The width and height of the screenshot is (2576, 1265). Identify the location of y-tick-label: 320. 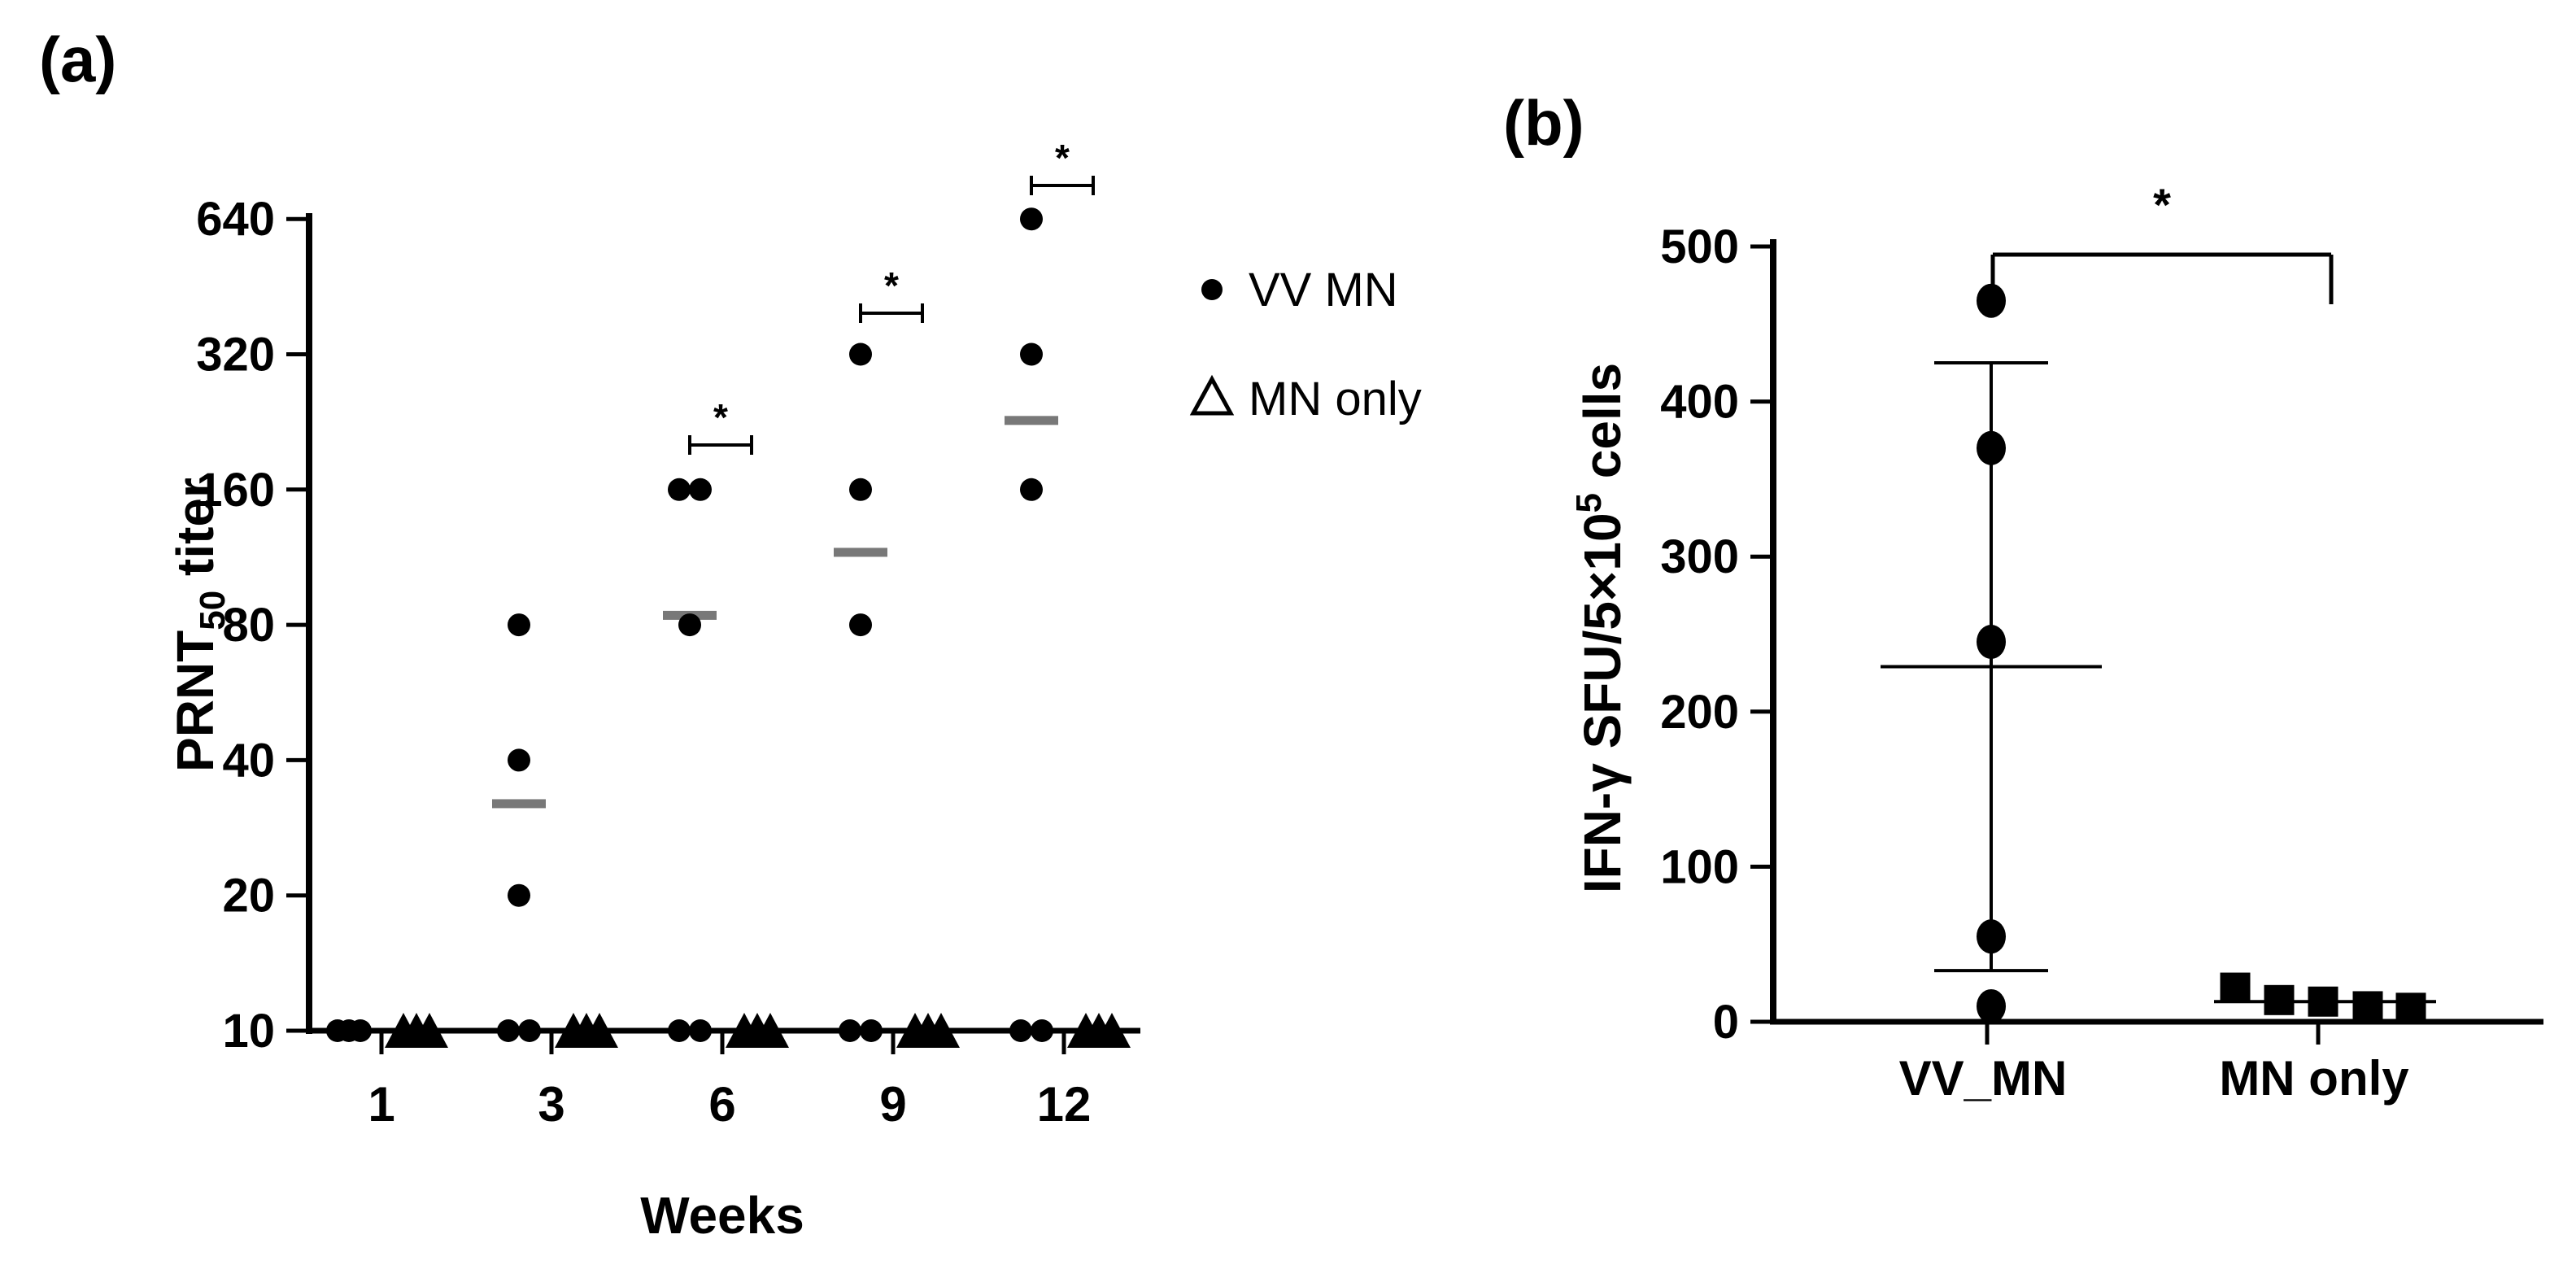
(235, 355).